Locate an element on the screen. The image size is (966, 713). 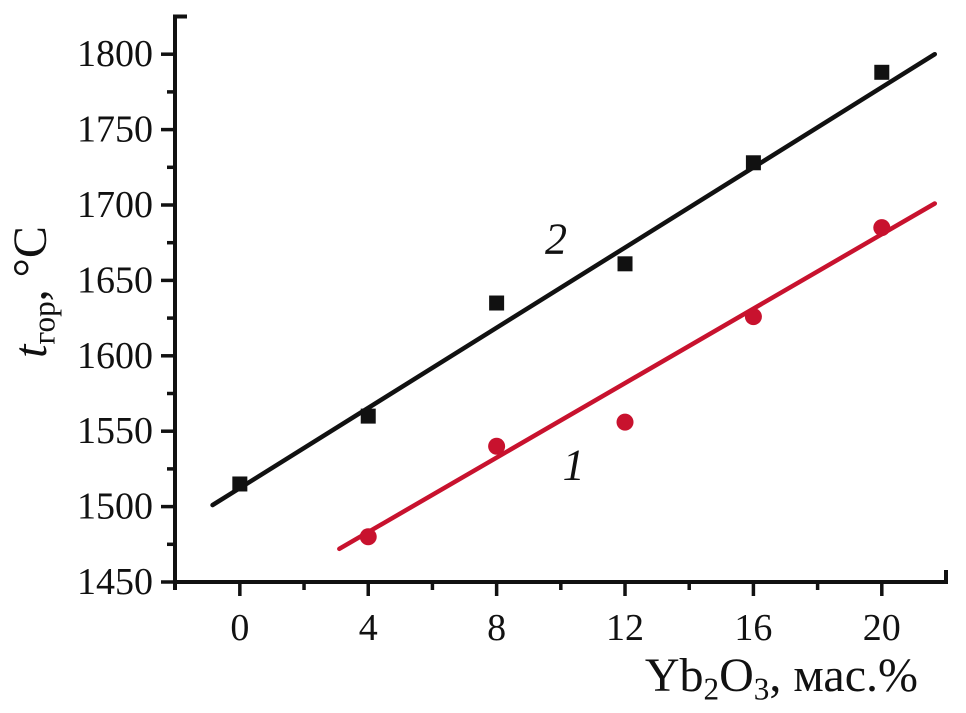
x-axis-label: Yb2O3, мас.% is located at coordinates (781, 678).